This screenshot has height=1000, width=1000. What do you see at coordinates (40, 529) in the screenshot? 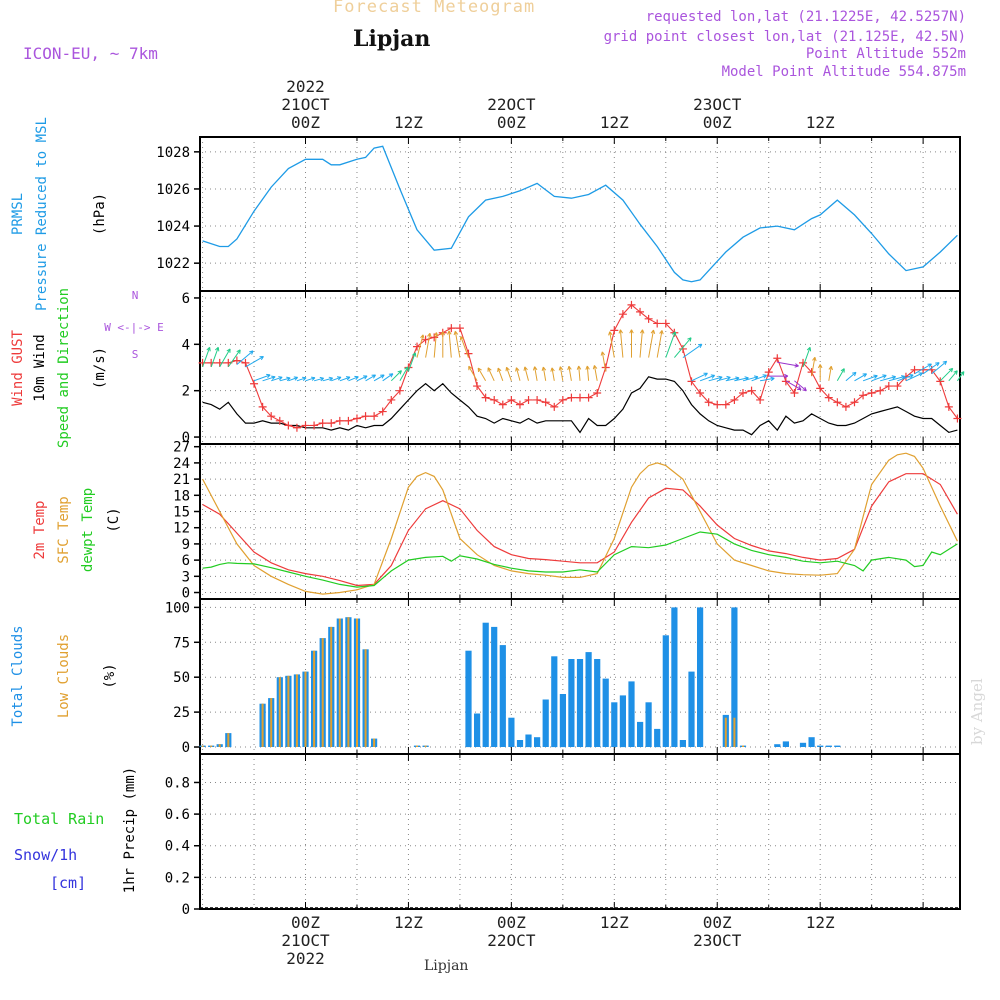
I see `temp2m-label: 2m Temp` at bounding box center [40, 529].